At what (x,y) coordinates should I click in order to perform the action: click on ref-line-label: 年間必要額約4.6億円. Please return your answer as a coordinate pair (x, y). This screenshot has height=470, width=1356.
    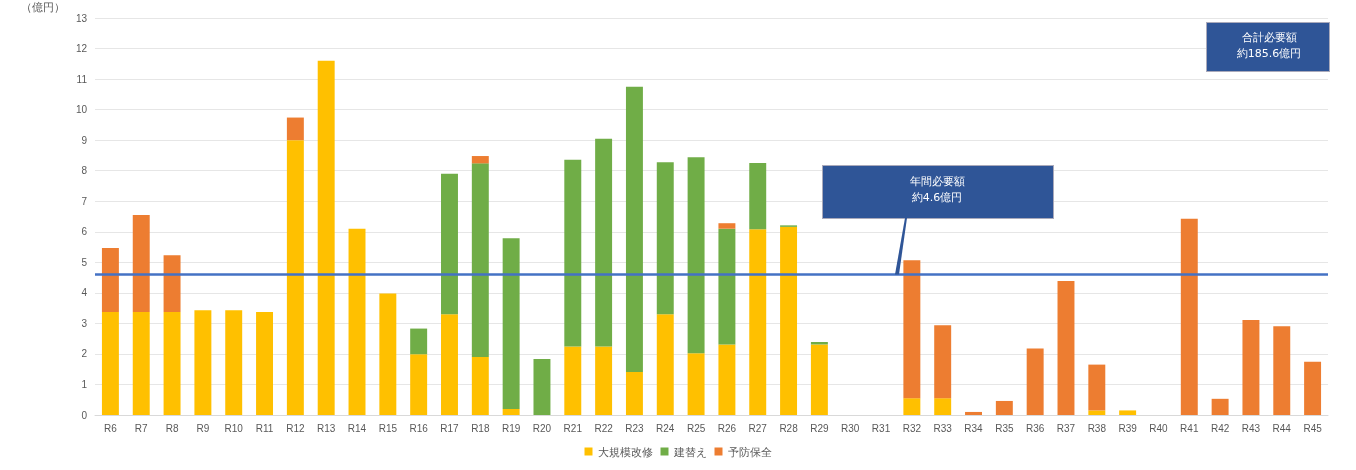
    Looking at the image, I should click on (937, 190).